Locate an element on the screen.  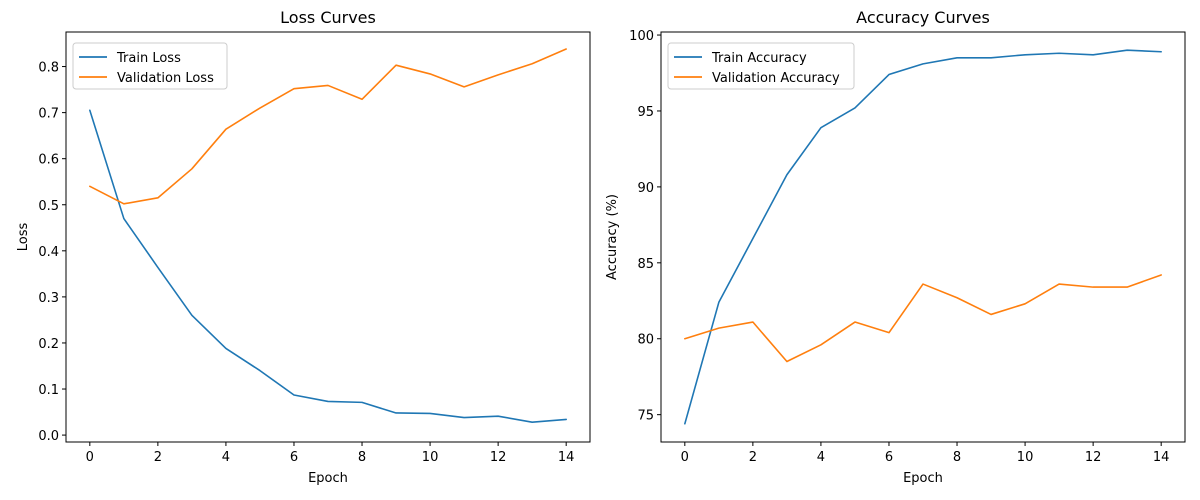
legend: Train Accuracy Validation Accuracy is located at coordinates (761, 66).